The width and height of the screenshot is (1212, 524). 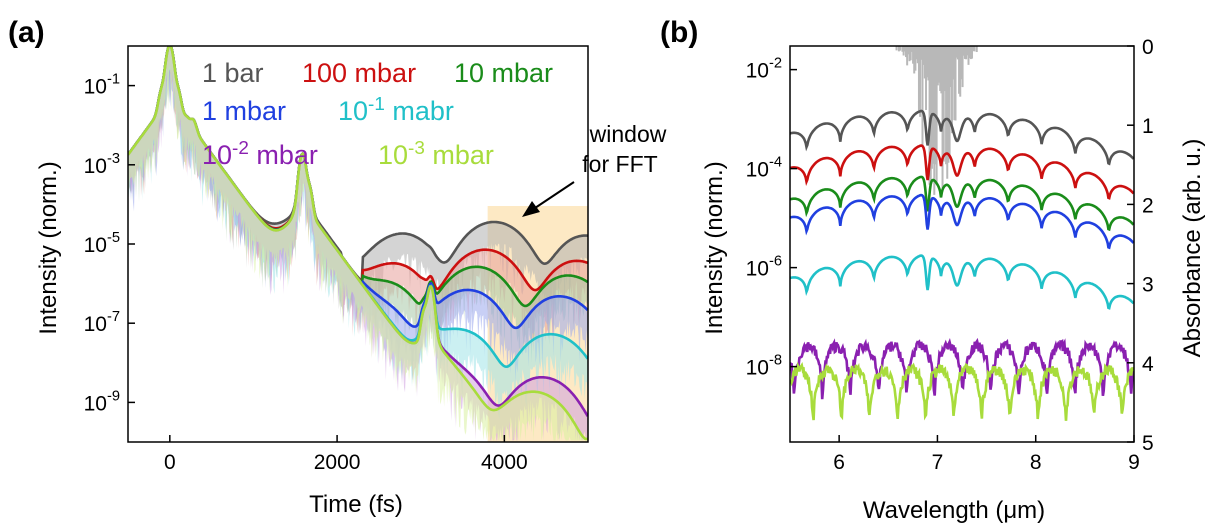 What do you see at coordinates (459, 155) in the screenshot?
I see `legend-item-6-suffix: mbar` at bounding box center [459, 155].